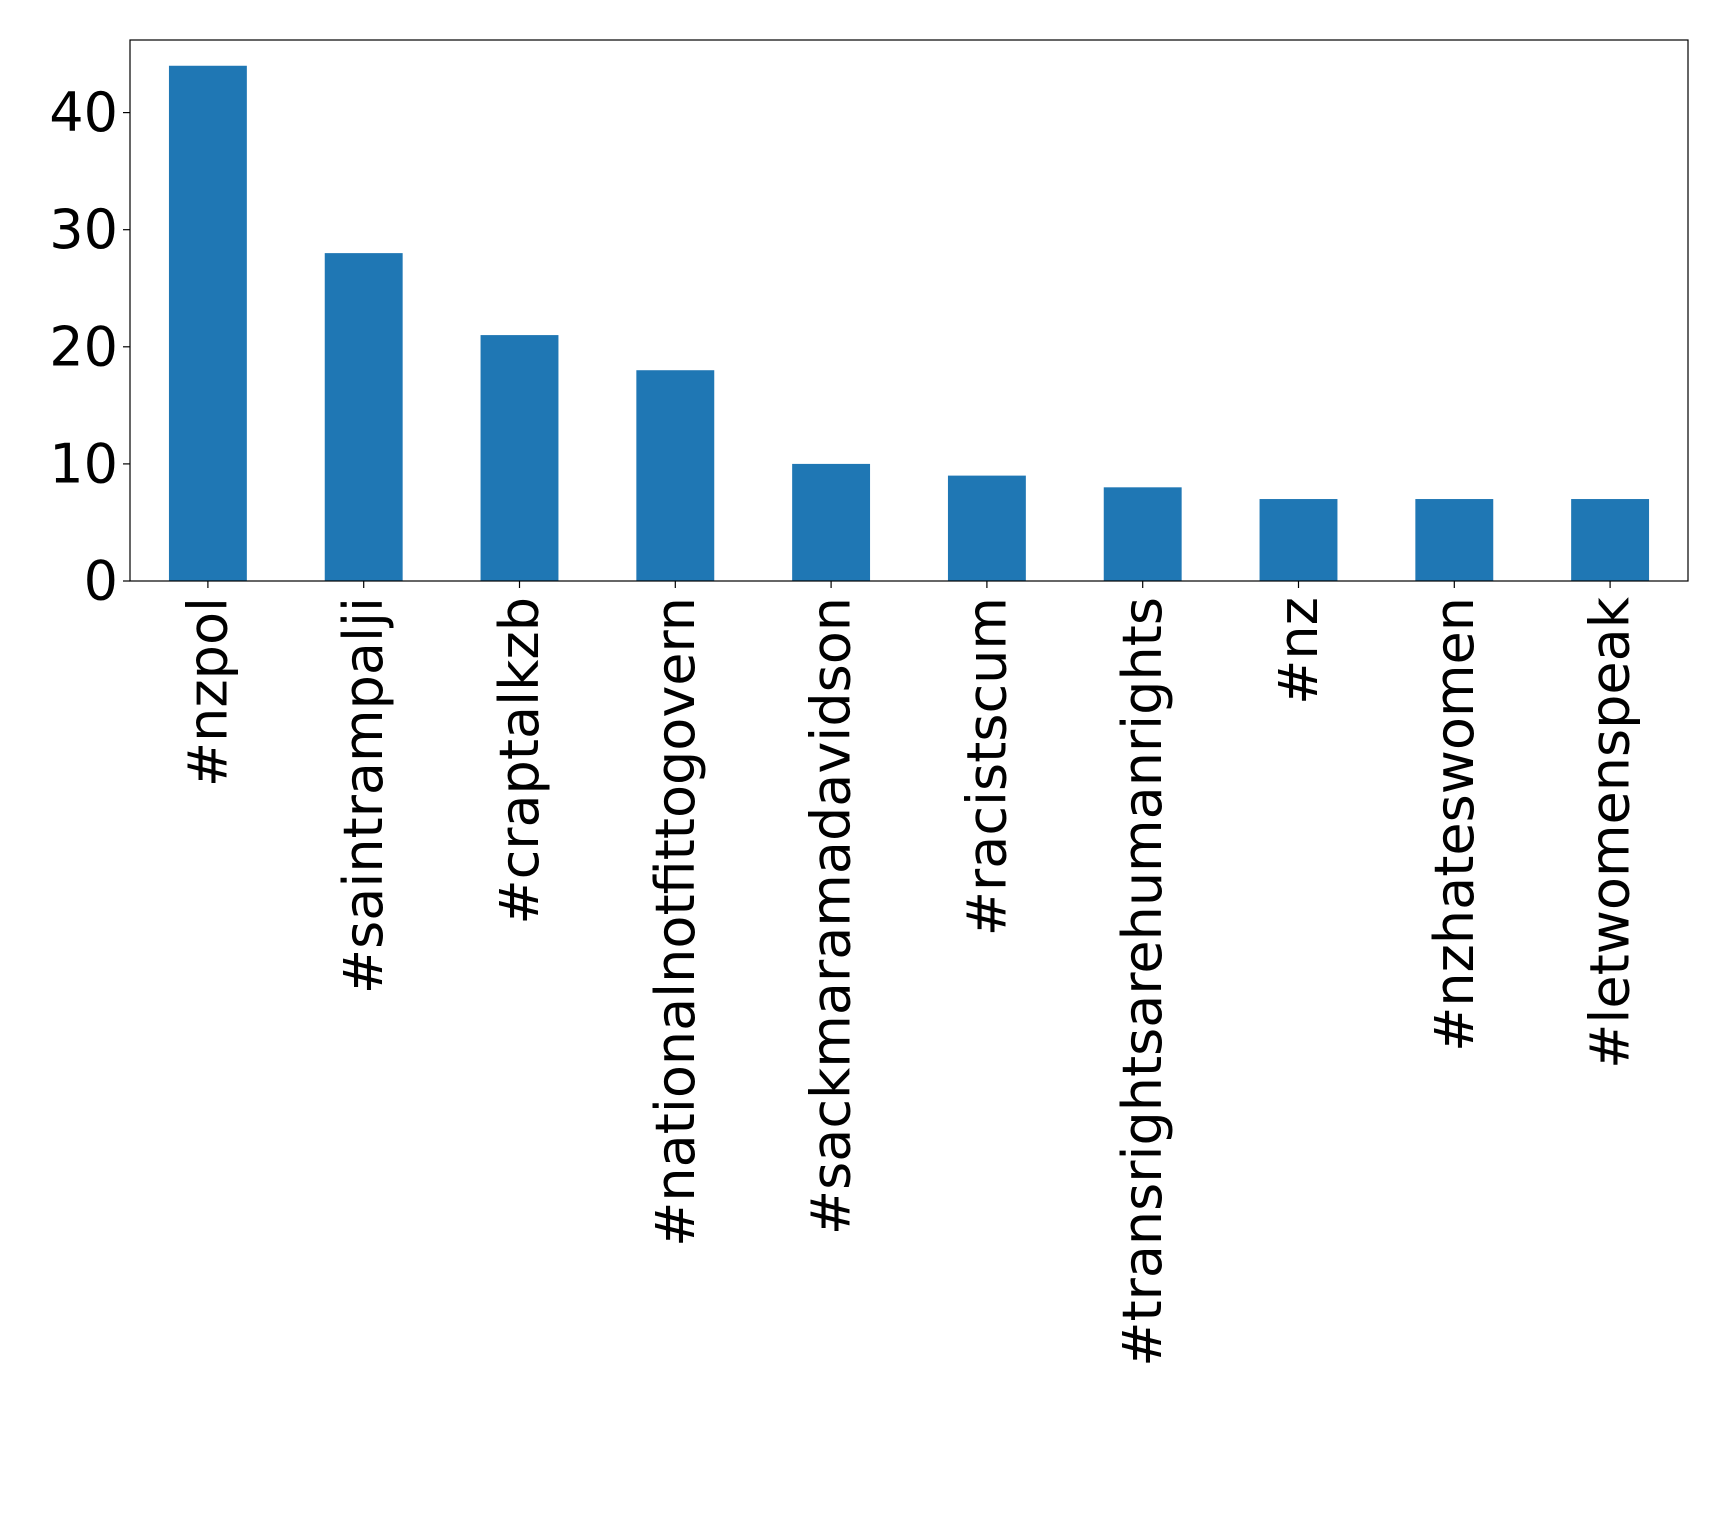 Image resolution: width=1719 pixels, height=1518 pixels. Describe the element at coordinates (207, 323) in the screenshot. I see `bar-nzpol` at that location.